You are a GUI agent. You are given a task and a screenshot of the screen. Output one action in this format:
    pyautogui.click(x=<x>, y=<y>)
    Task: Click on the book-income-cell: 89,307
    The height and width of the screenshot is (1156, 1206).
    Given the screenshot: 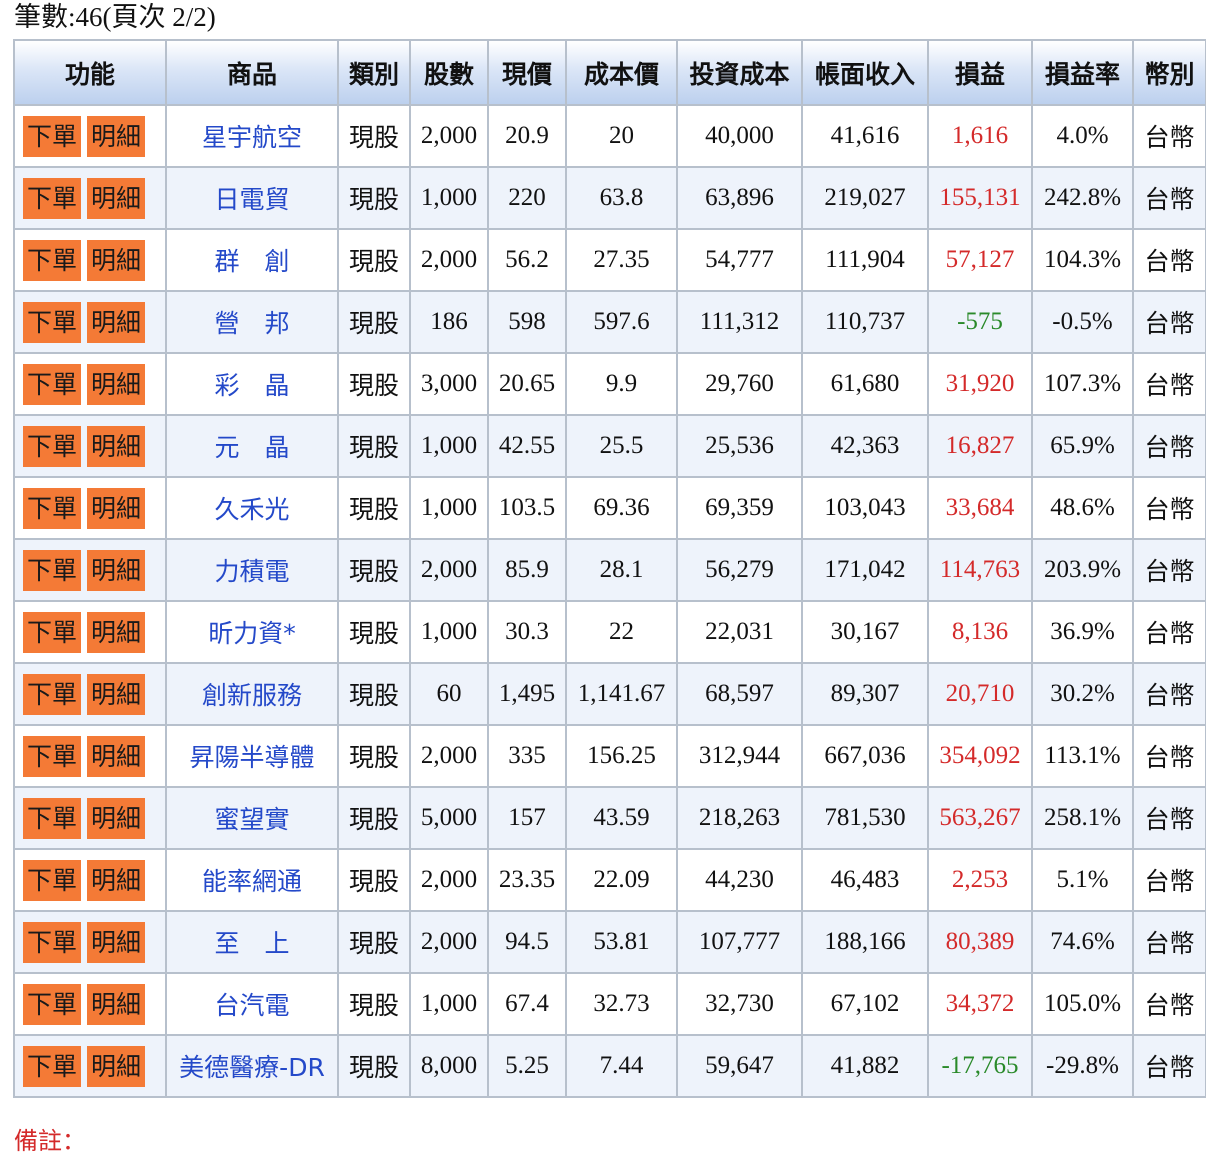 What is the action you would take?
    pyautogui.click(x=865, y=694)
    